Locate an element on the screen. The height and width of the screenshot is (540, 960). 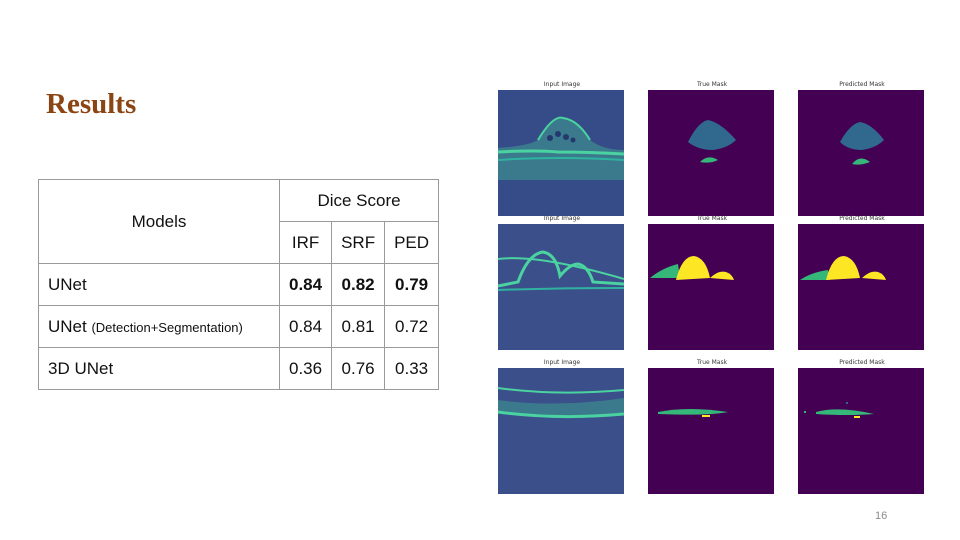
input-image-2: Input Image is located at coordinates (561, 284).